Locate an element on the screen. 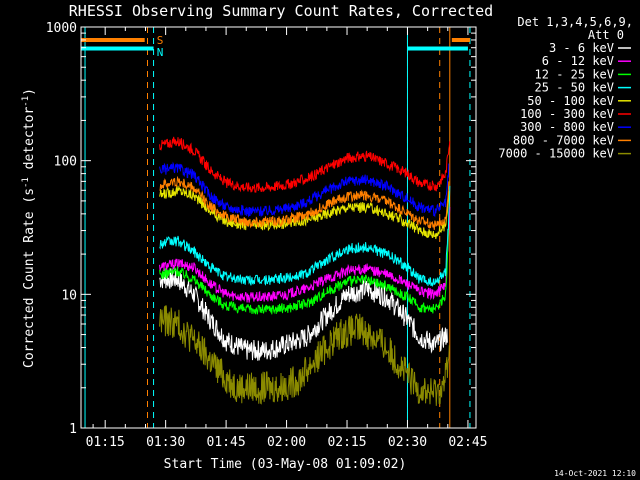 The width and height of the screenshot is (640, 480). legend-header-1: Det 1,3,4,5,6,9, is located at coordinates (575, 22).